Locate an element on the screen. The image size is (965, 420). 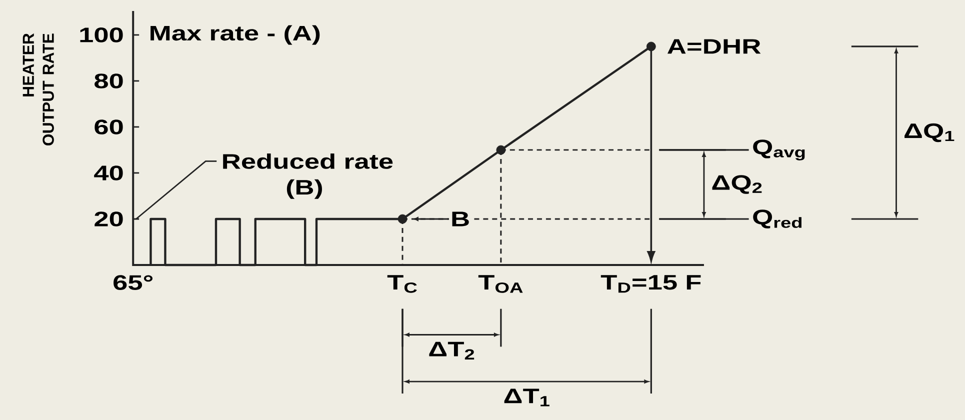
text: ΔQ$_{1}$ is located at coordinates (929, 132).